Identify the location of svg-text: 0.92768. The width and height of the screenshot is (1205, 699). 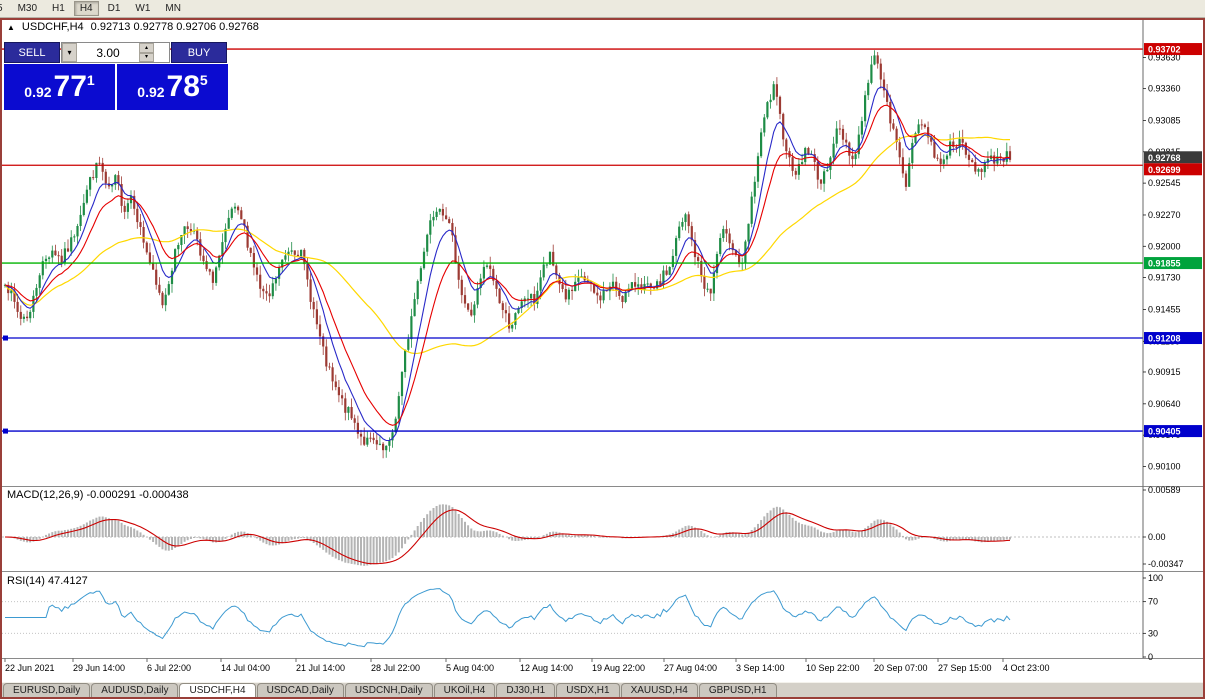
(1164, 158).